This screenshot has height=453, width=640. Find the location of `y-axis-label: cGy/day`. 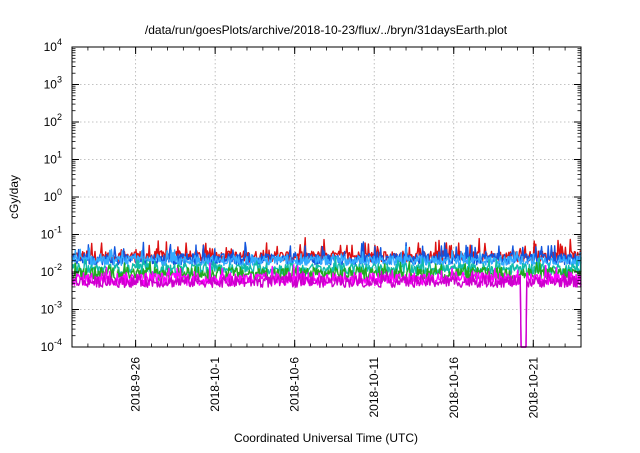

y-axis-label: cGy/day is located at coordinates (14, 197).